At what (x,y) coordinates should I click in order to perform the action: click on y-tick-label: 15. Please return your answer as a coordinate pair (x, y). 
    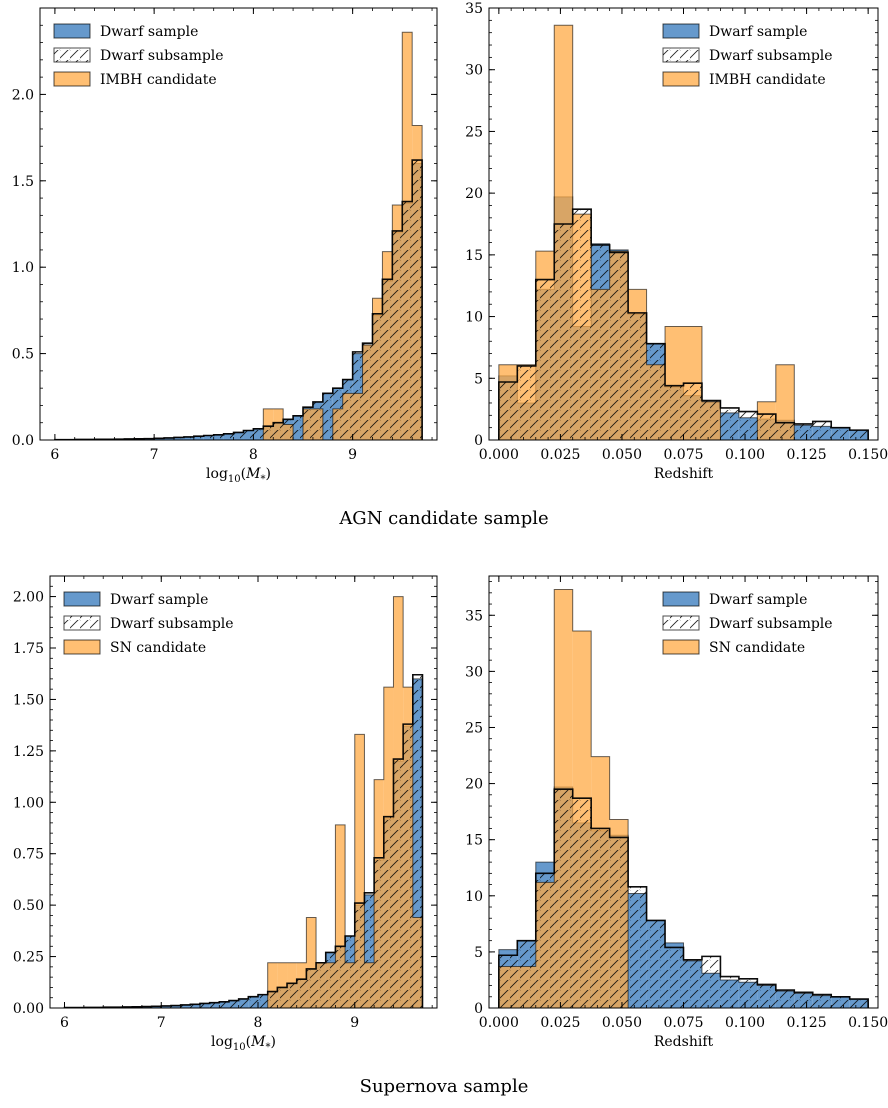
    Looking at the image, I should click on (474, 256).